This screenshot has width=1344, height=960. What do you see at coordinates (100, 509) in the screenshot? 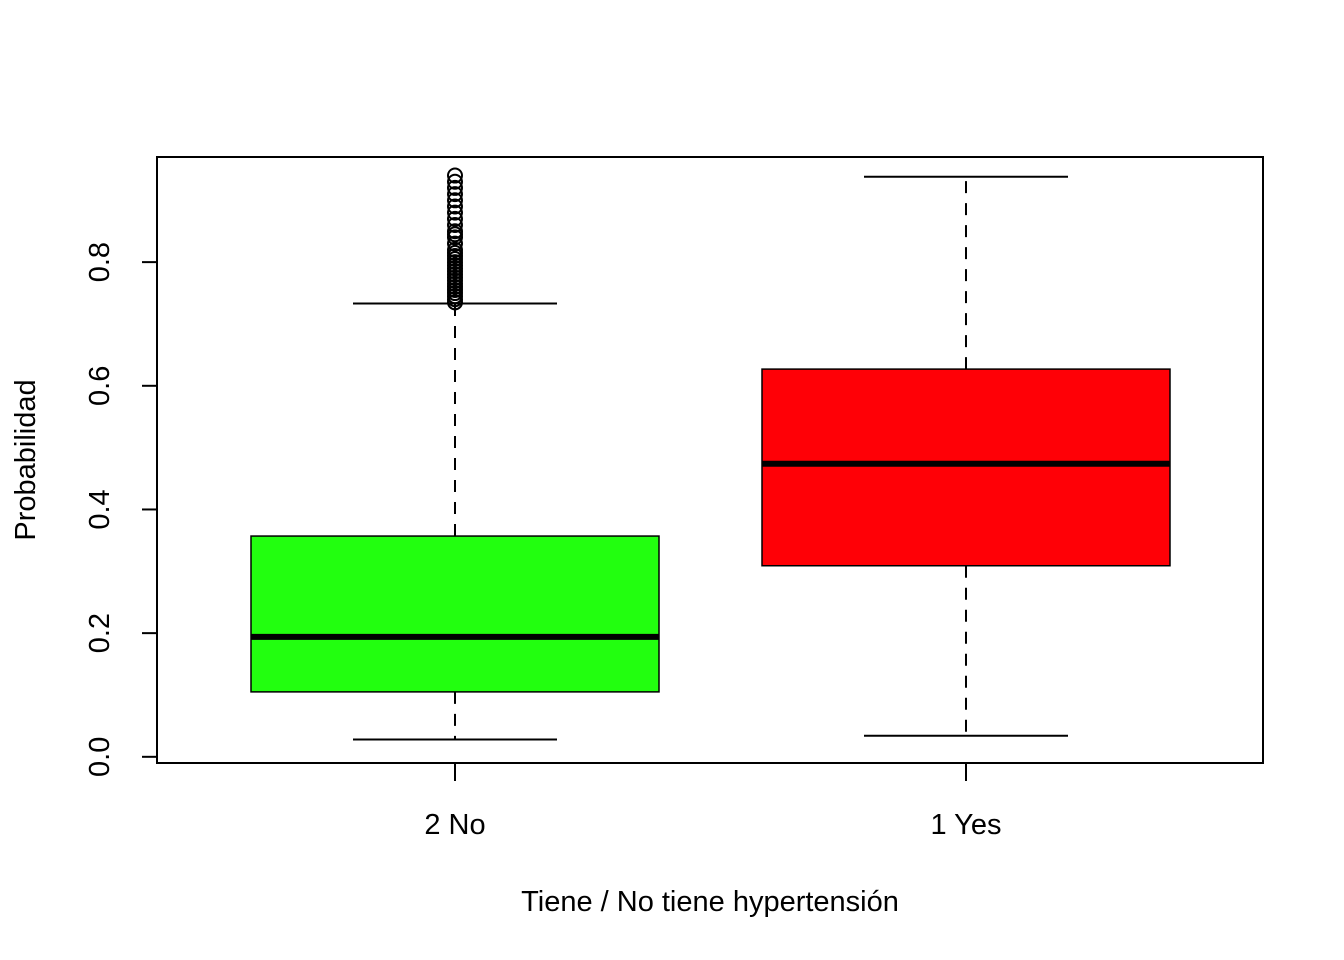
I see `y-tick-label: 0.4` at bounding box center [100, 509].